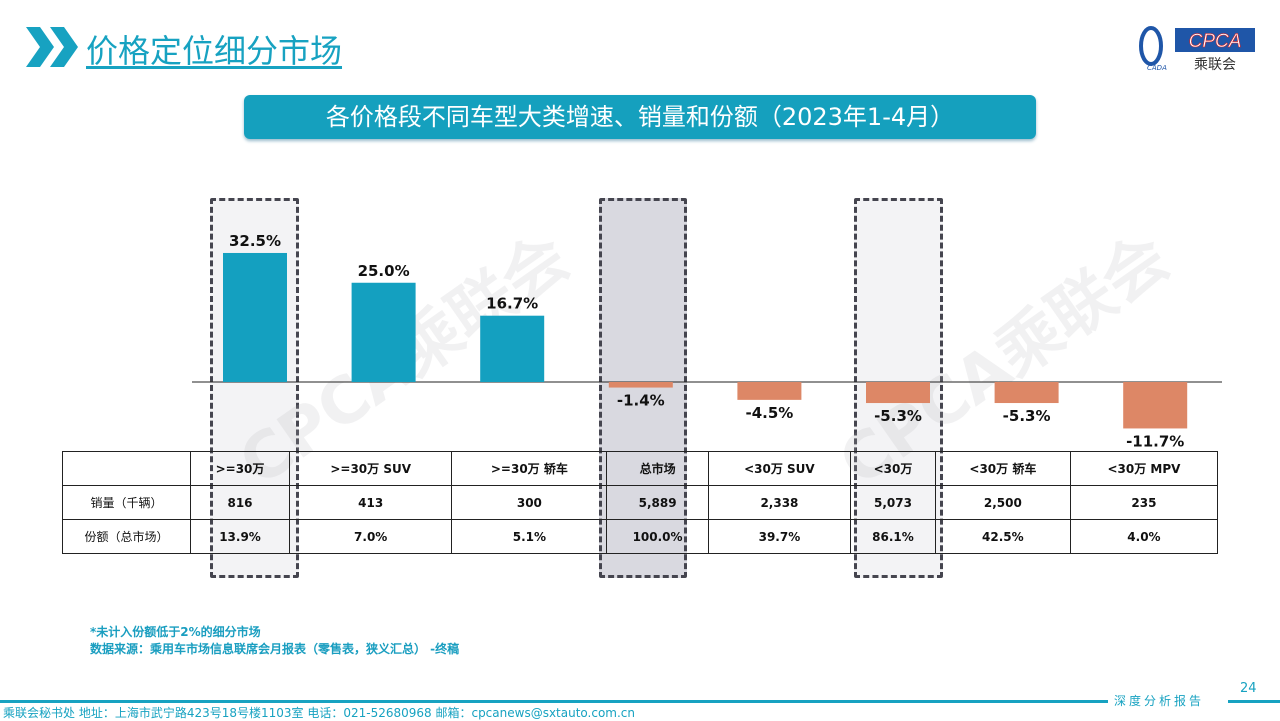 Image resolution: width=1280 pixels, height=721 pixels. I want to click on column-header: <30万 SUV, so click(779, 468).